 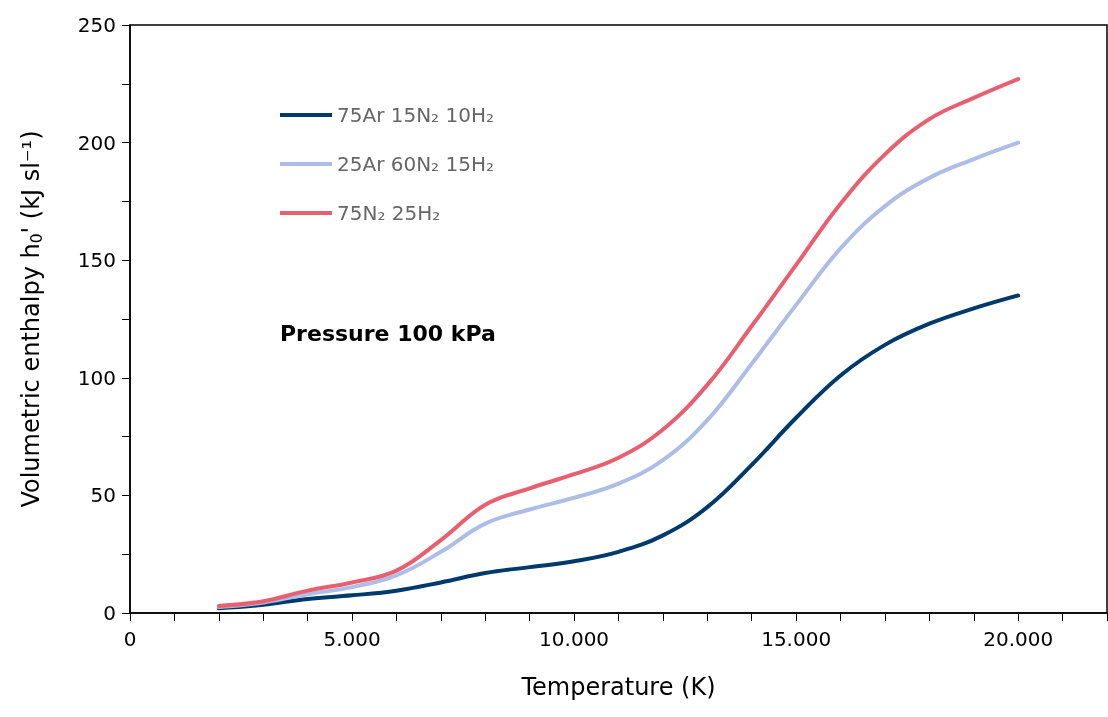 I want to click on y-tick-label: 150, so click(x=96, y=260).